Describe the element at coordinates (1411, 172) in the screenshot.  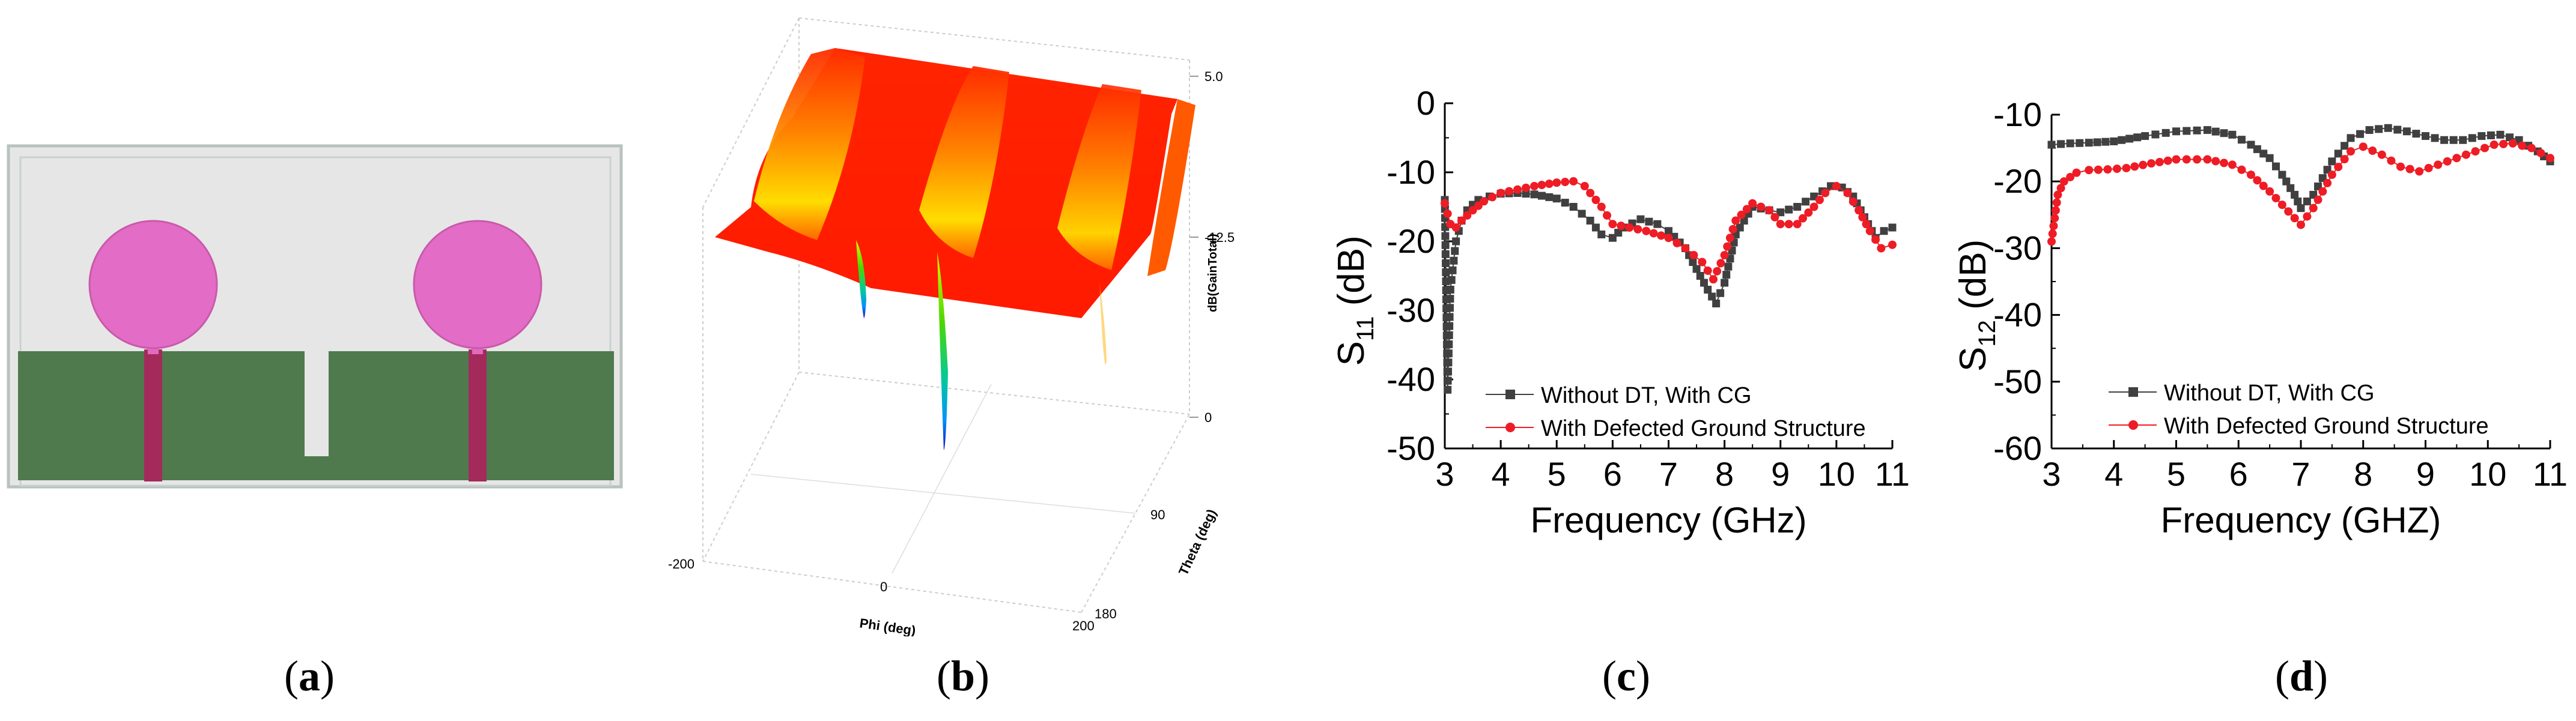
I see `y-tick-label: -10` at that location.